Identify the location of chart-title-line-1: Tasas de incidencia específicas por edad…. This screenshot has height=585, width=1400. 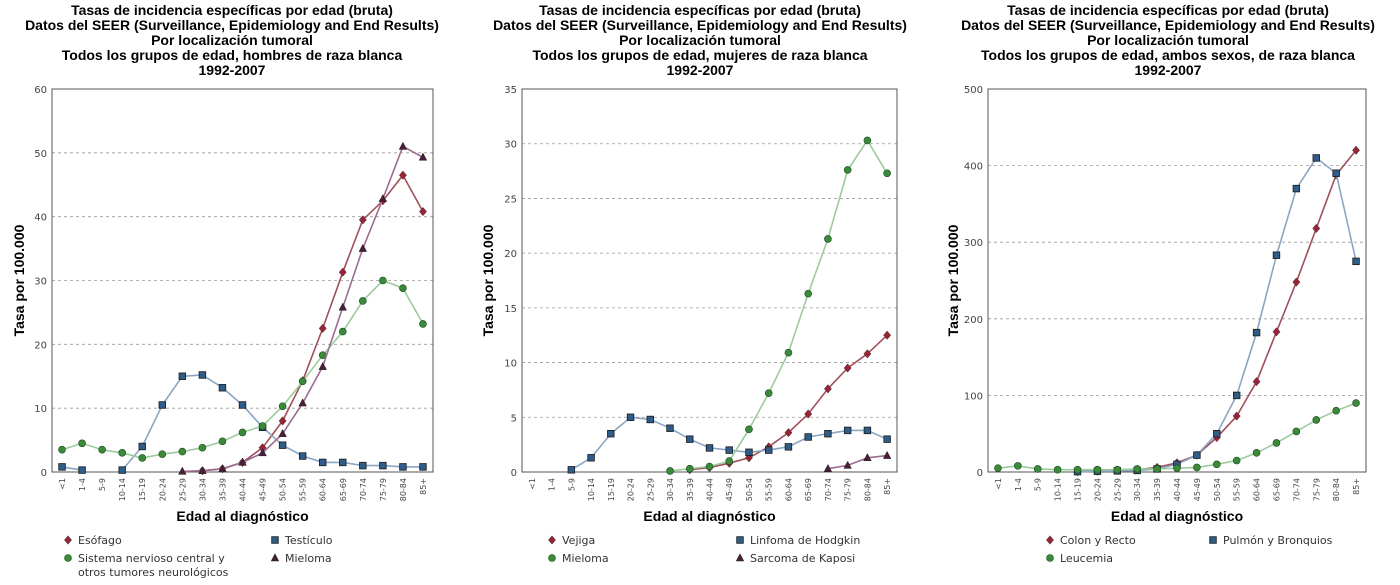
(1168, 10).